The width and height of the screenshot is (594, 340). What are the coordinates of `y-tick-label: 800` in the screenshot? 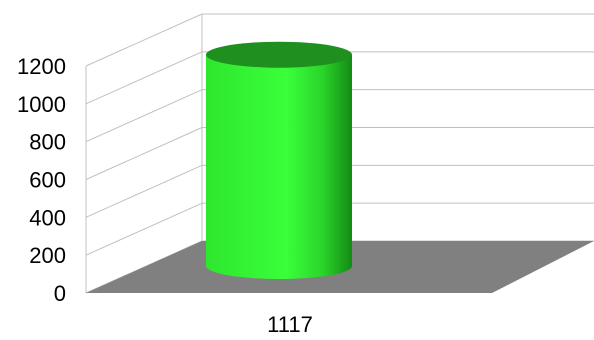 It's located at (47, 142).